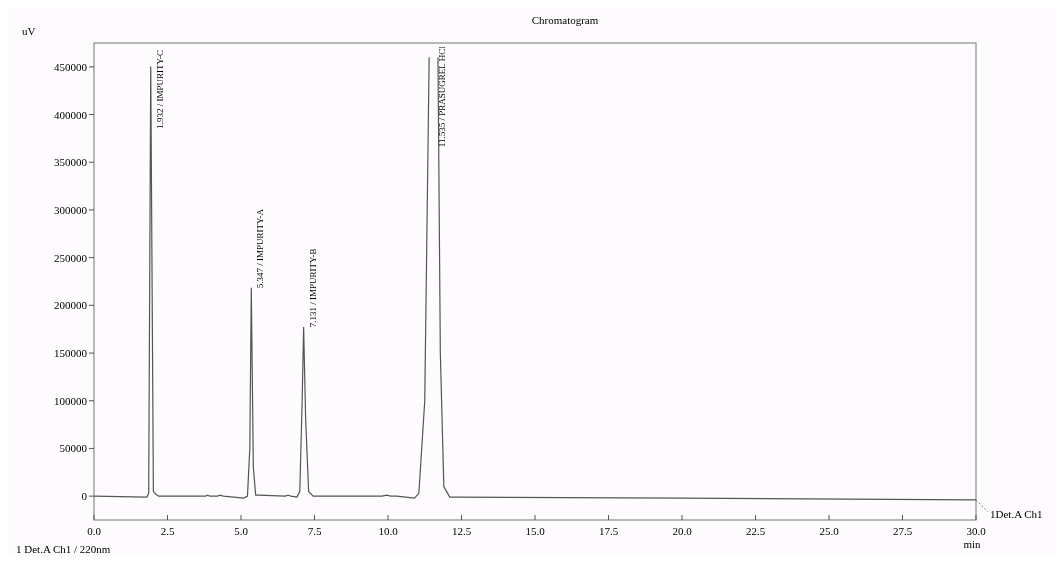 The height and width of the screenshot is (565, 1064). I want to click on annotation: 11.535 / PRASUGREL HCl, so click(442, 96).